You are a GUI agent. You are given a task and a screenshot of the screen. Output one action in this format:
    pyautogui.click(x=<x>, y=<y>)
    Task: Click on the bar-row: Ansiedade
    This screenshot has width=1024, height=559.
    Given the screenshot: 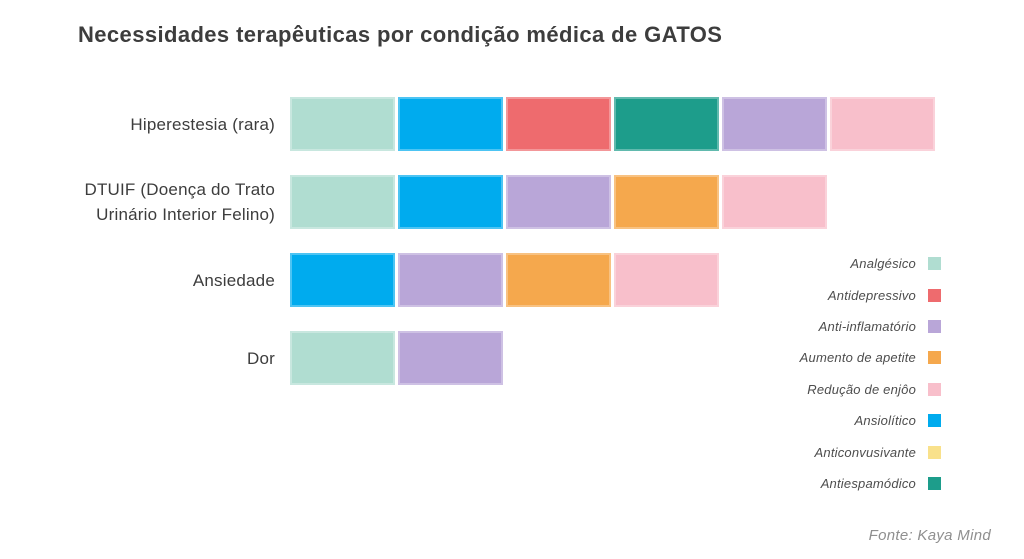 What is the action you would take?
    pyautogui.click(x=359, y=280)
    